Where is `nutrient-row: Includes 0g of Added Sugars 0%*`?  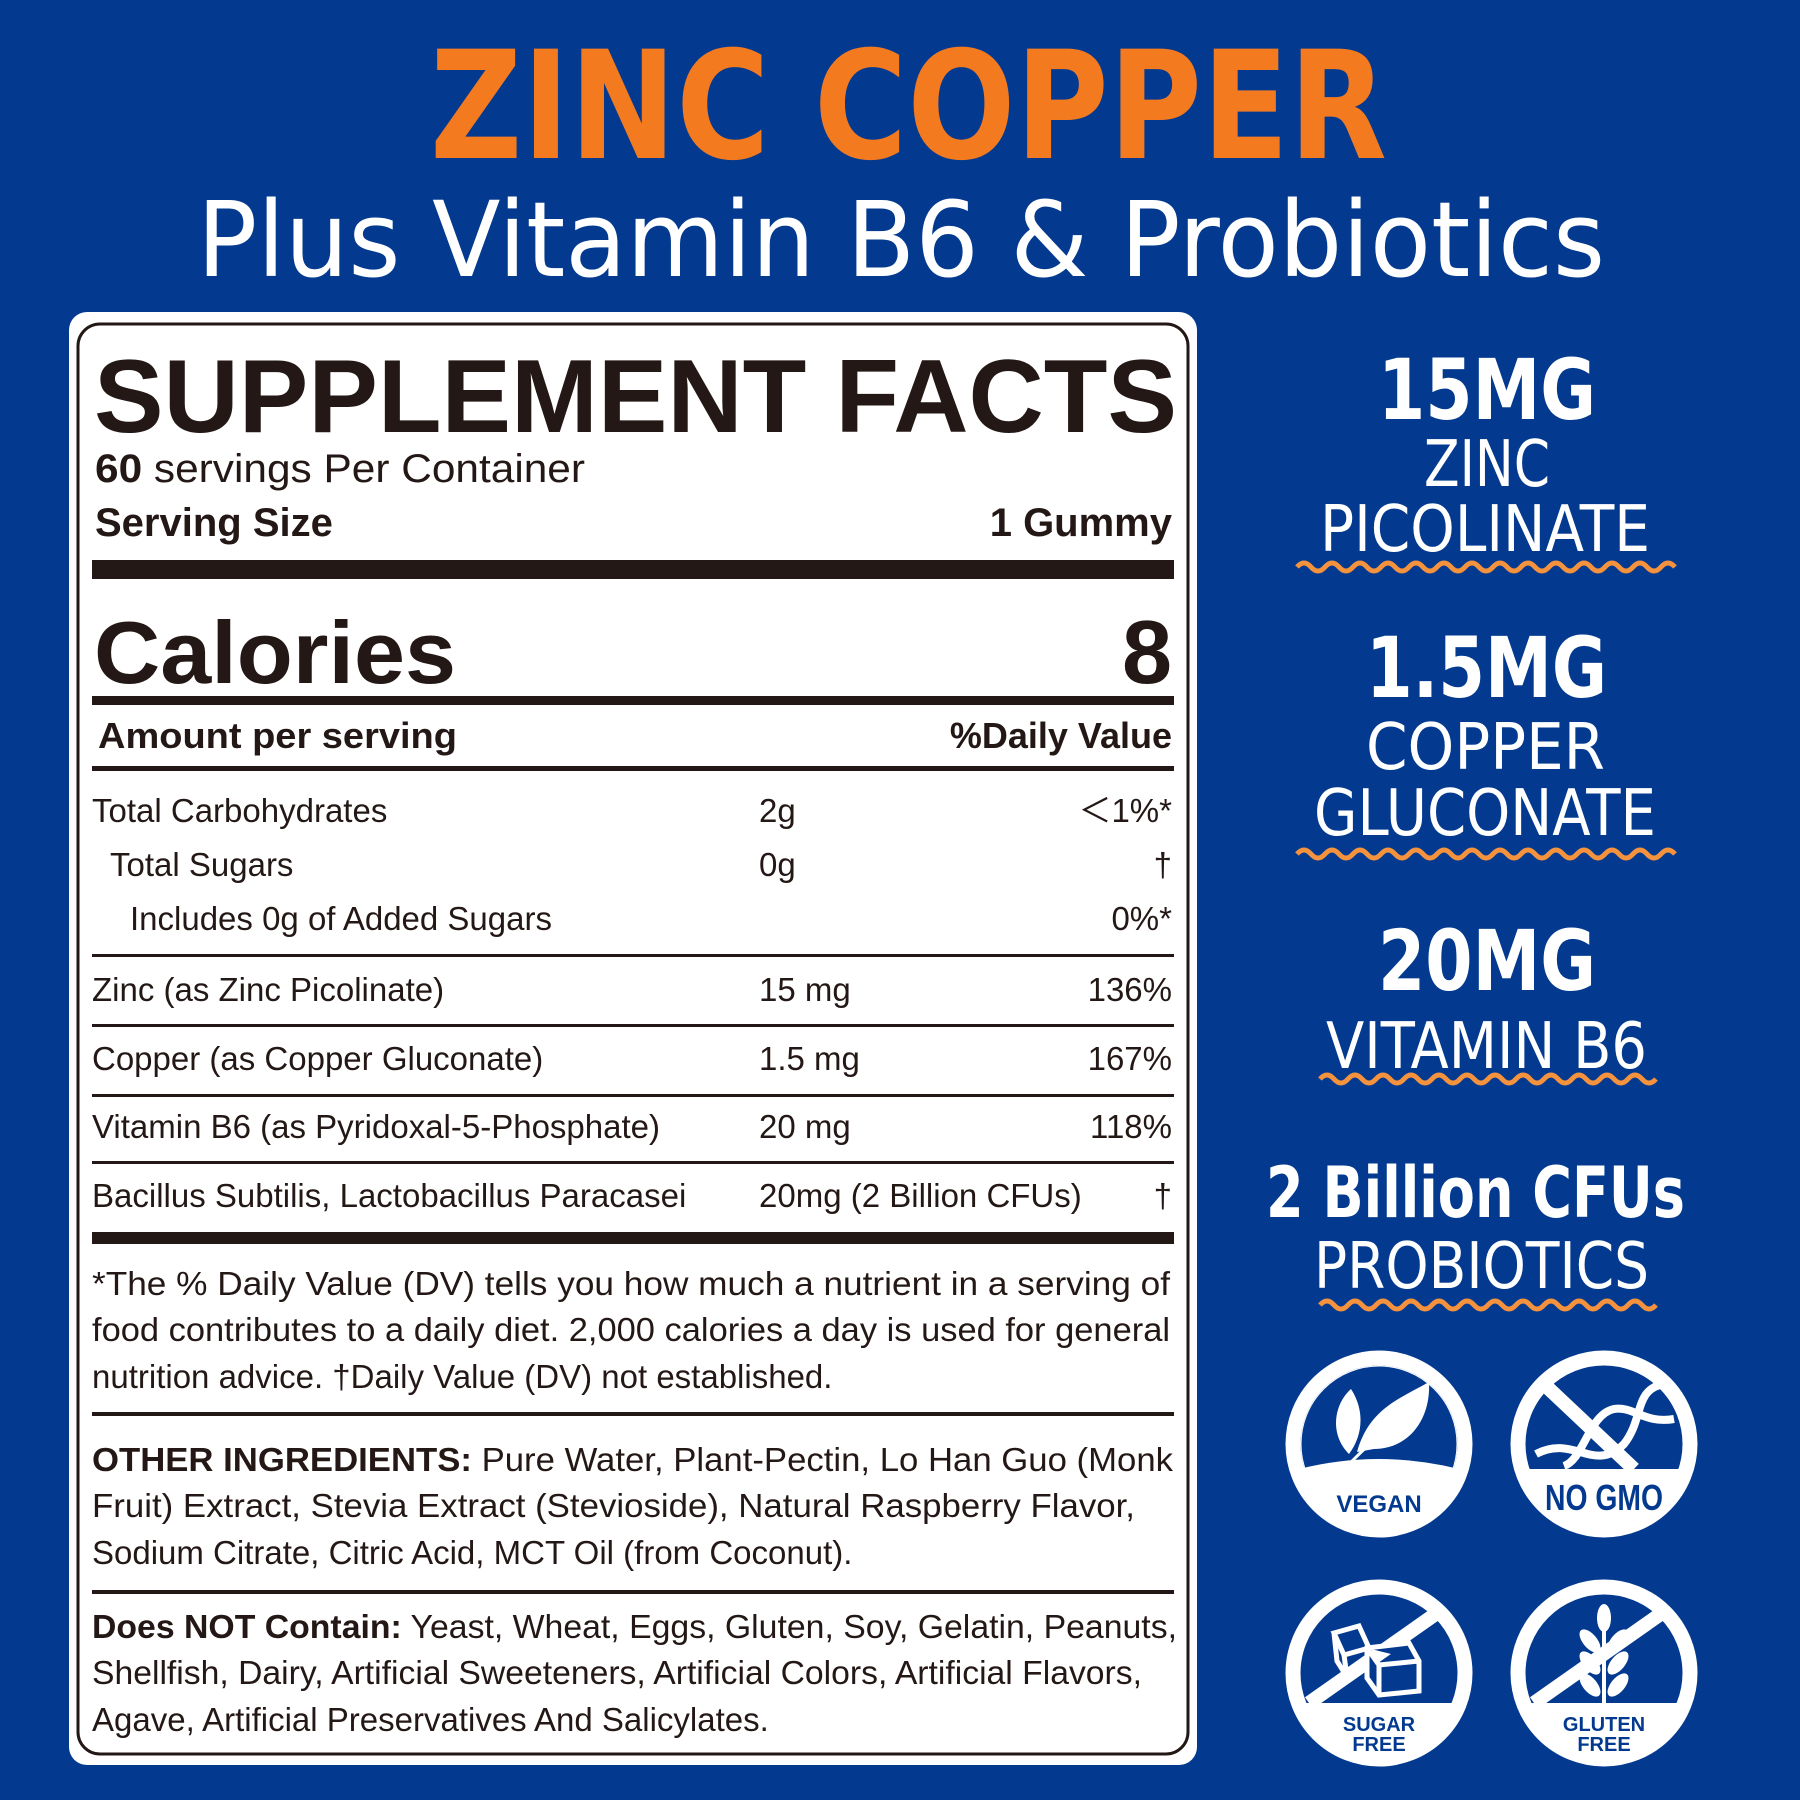 nutrient-row: Includes 0g of Added Sugars 0%* is located at coordinates (651, 918).